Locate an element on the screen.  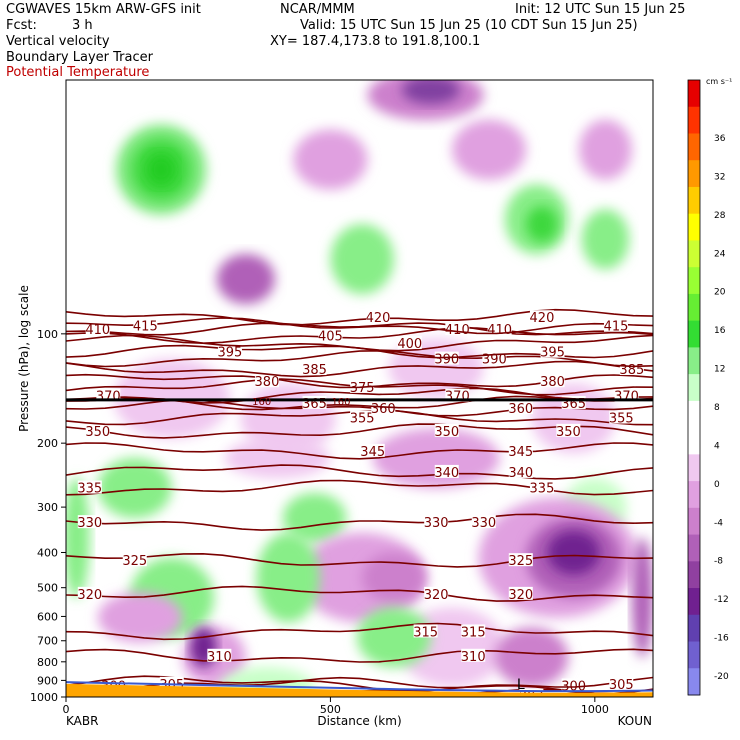
theta-label: 350 is located at coordinates (568, 432).